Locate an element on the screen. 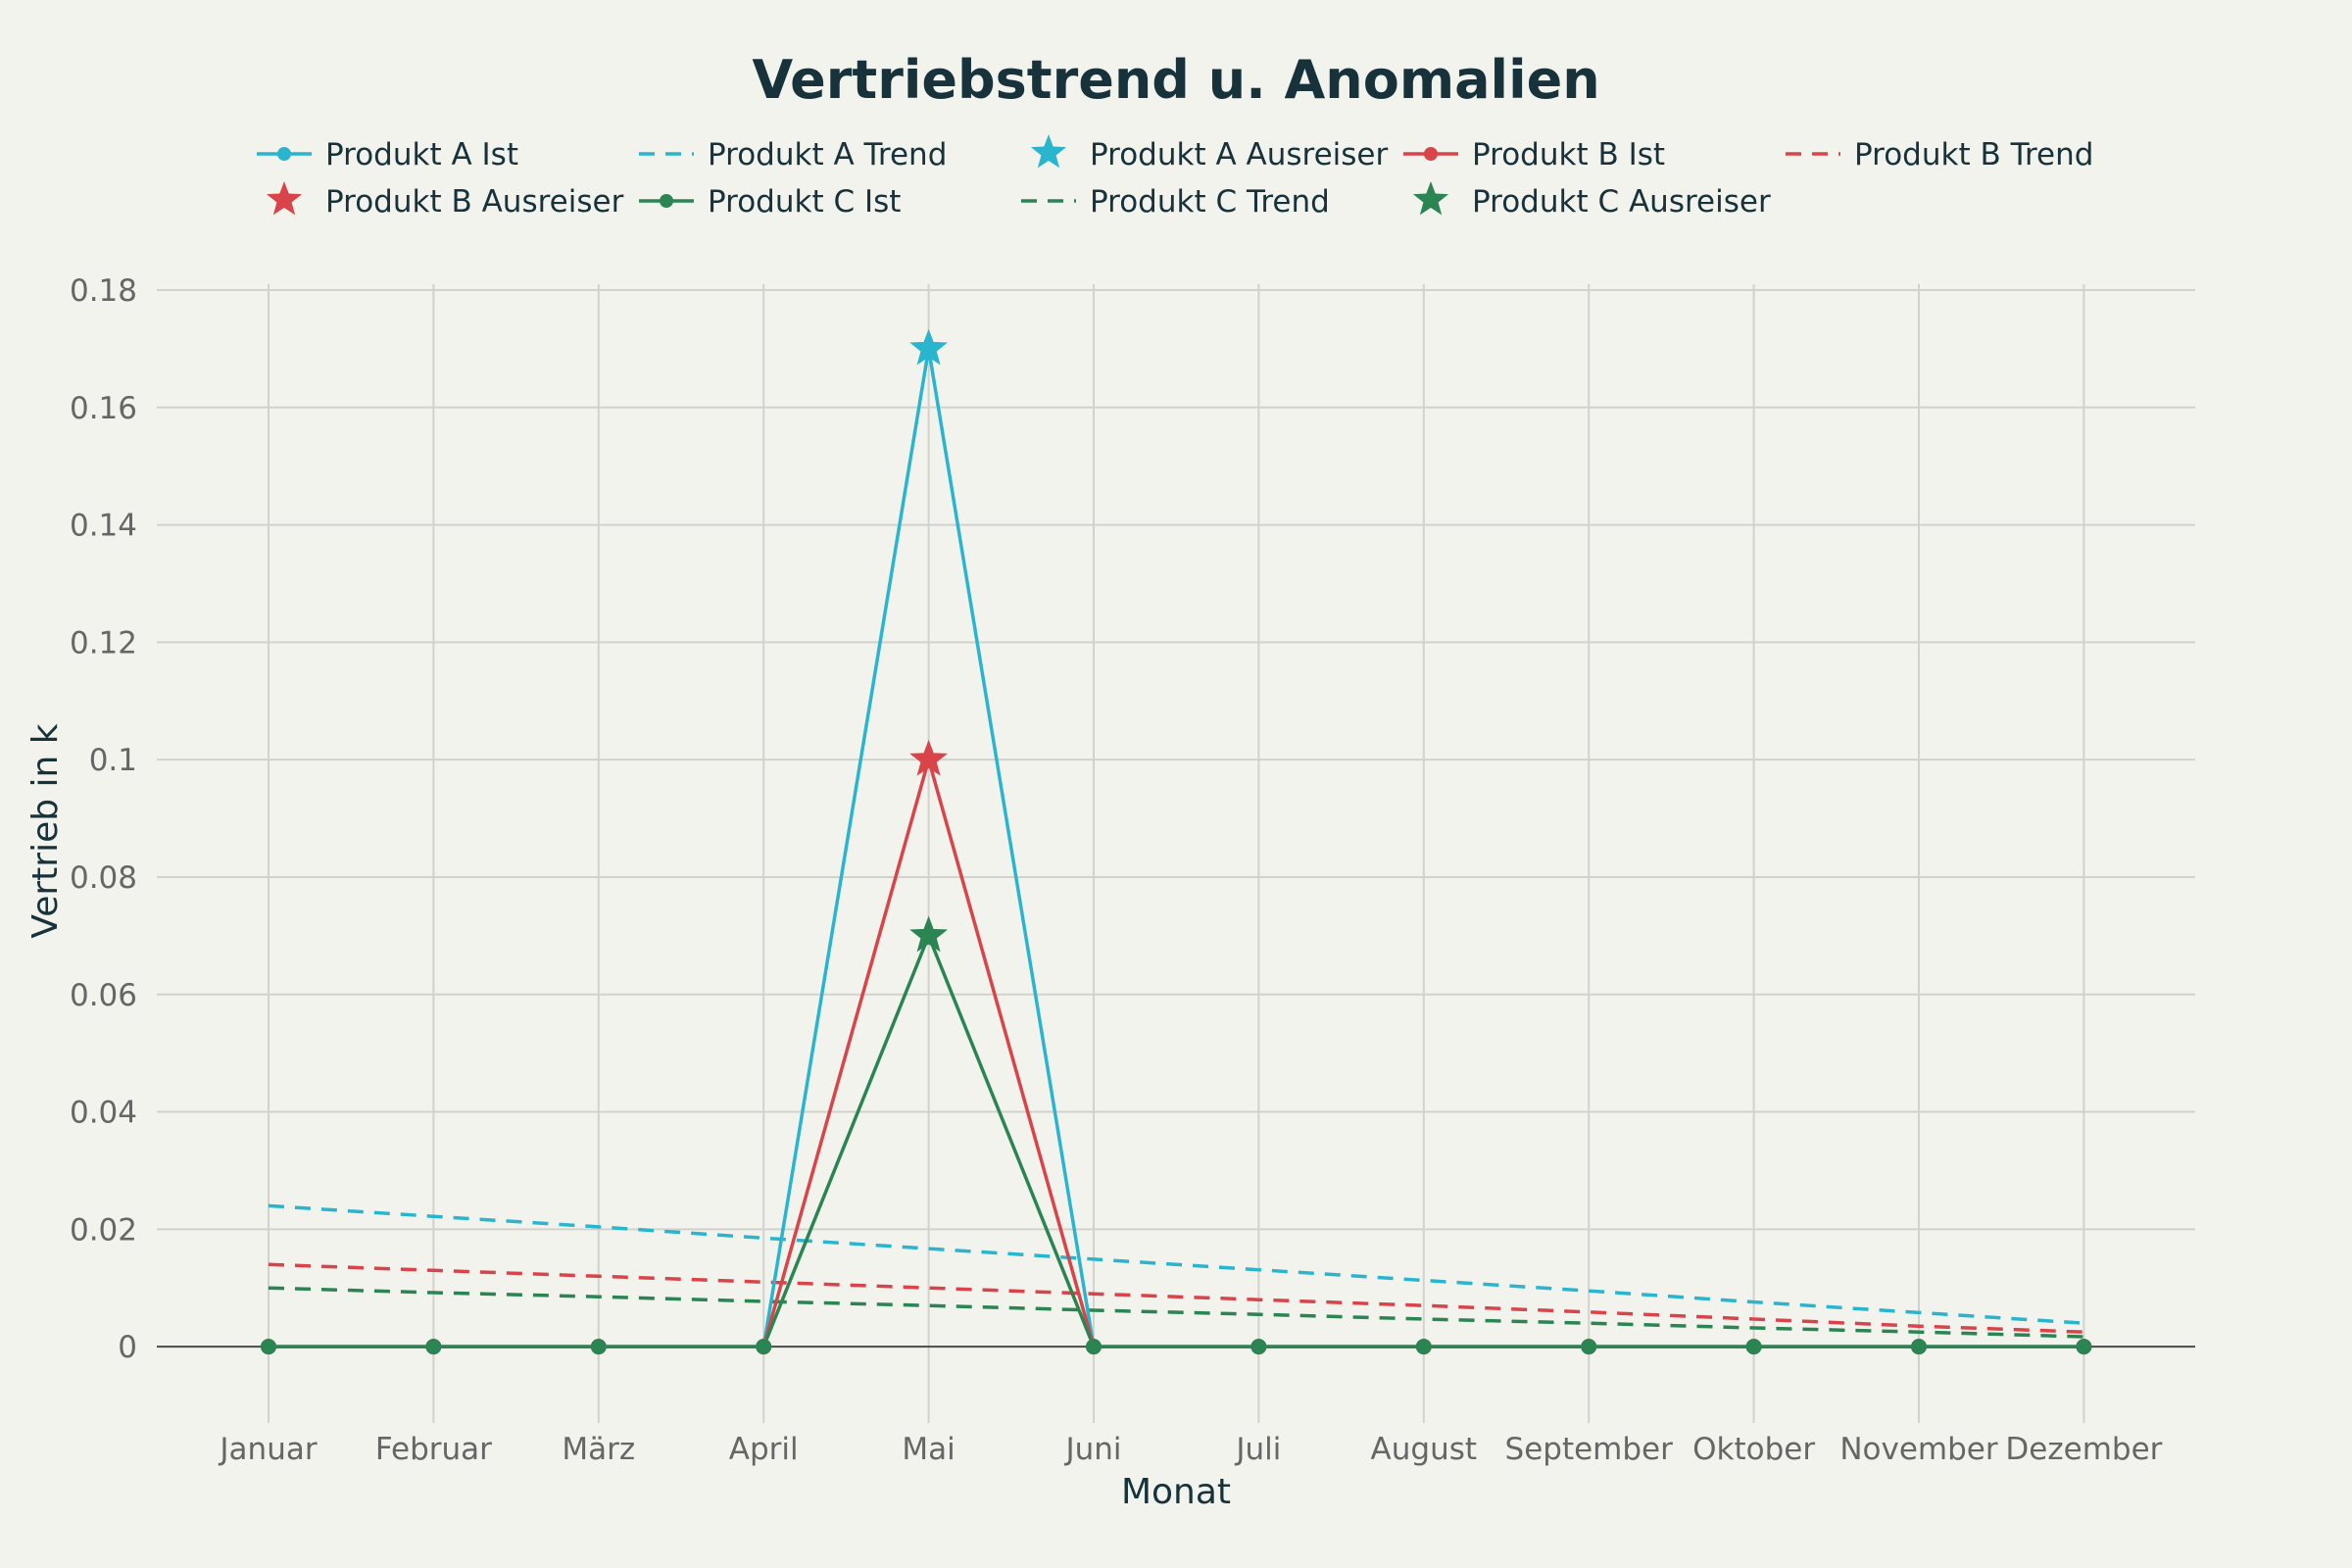 The height and width of the screenshot is (1568, 2352). markers is located at coordinates (1176, 1347).